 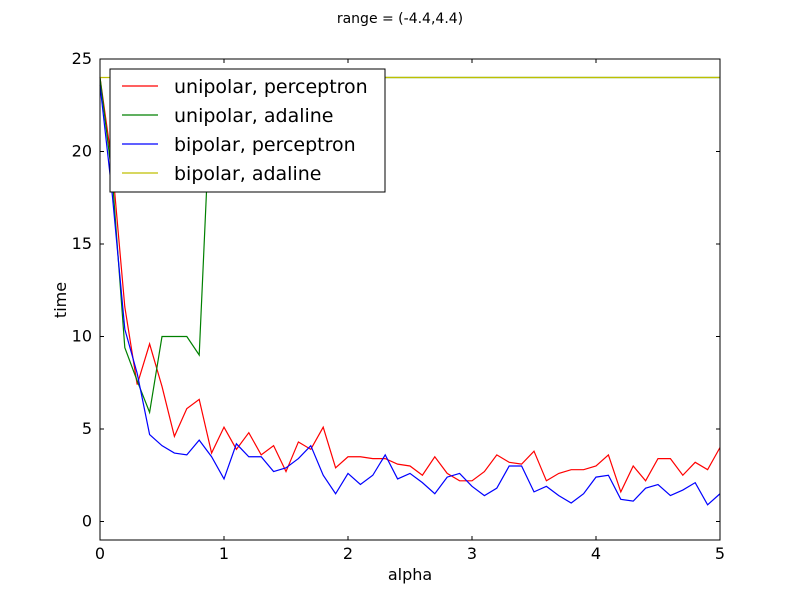 I want to click on y-tick-label: 25, so click(x=82, y=58).